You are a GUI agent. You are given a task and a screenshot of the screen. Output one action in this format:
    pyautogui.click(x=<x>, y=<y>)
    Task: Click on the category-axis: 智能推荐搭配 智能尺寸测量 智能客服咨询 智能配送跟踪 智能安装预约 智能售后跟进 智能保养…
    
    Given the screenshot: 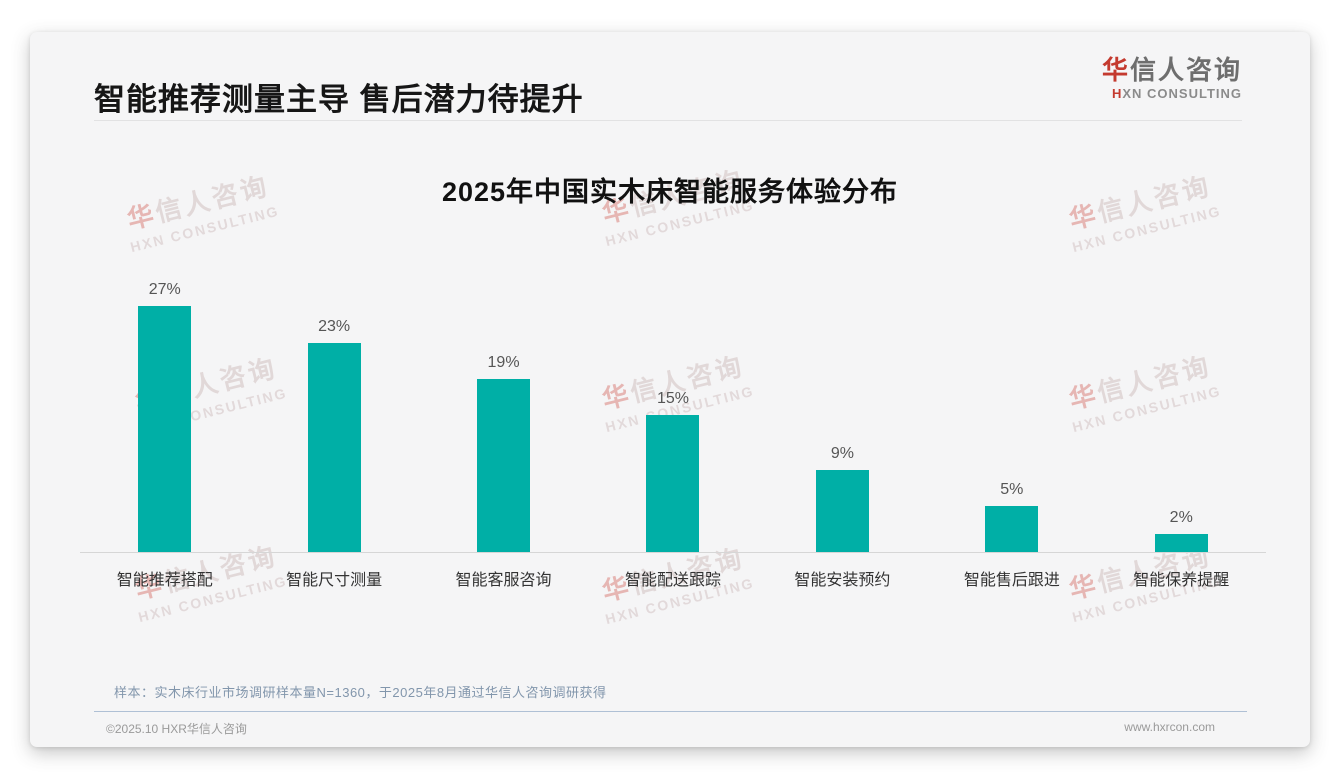 What is the action you would take?
    pyautogui.click(x=673, y=578)
    